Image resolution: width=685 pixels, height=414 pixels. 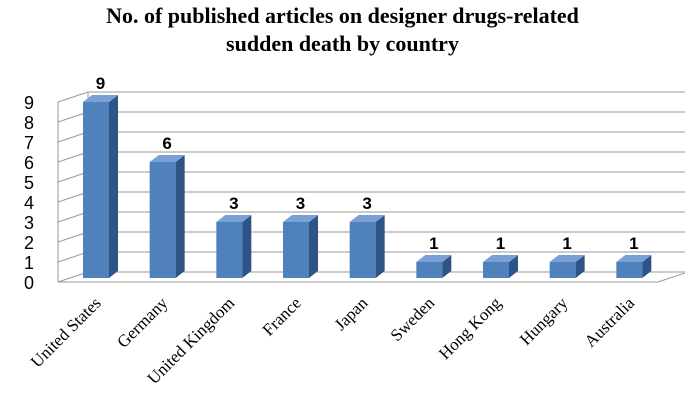 I want to click on y-tick-label: 0, so click(x=29, y=283).